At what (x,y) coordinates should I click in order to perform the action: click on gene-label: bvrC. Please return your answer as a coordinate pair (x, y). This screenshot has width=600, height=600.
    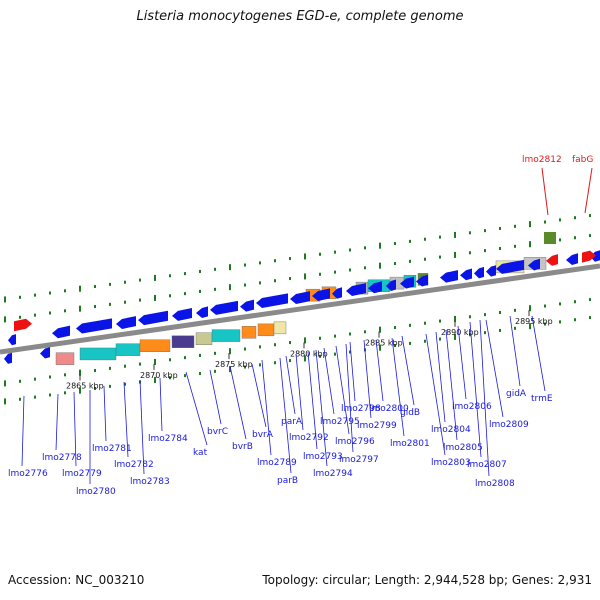
    Looking at the image, I should click on (217, 432).